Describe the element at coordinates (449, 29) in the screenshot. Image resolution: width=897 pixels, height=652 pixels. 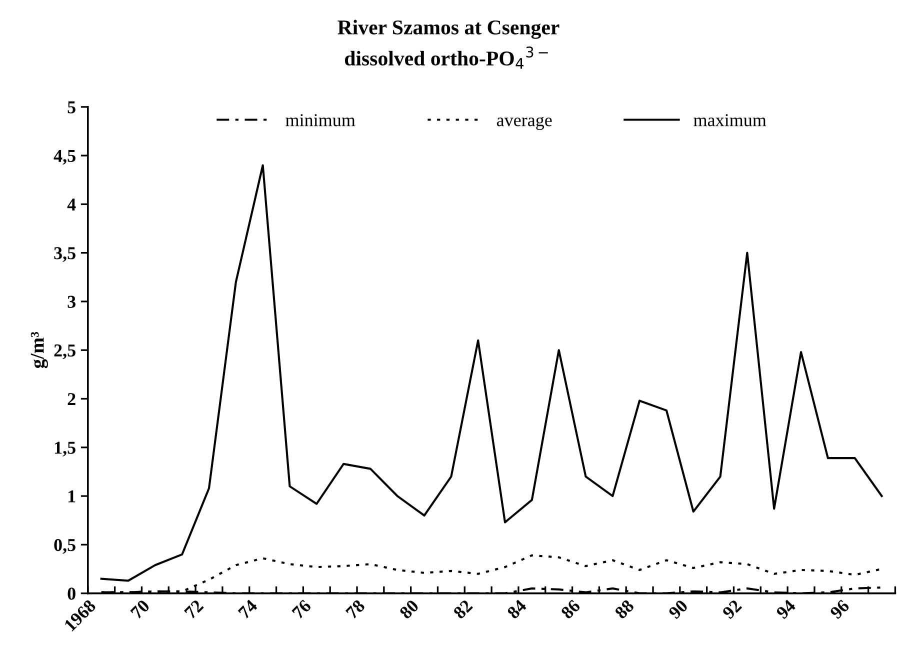
I see `chart-title: River Szamos at Csenger` at that location.